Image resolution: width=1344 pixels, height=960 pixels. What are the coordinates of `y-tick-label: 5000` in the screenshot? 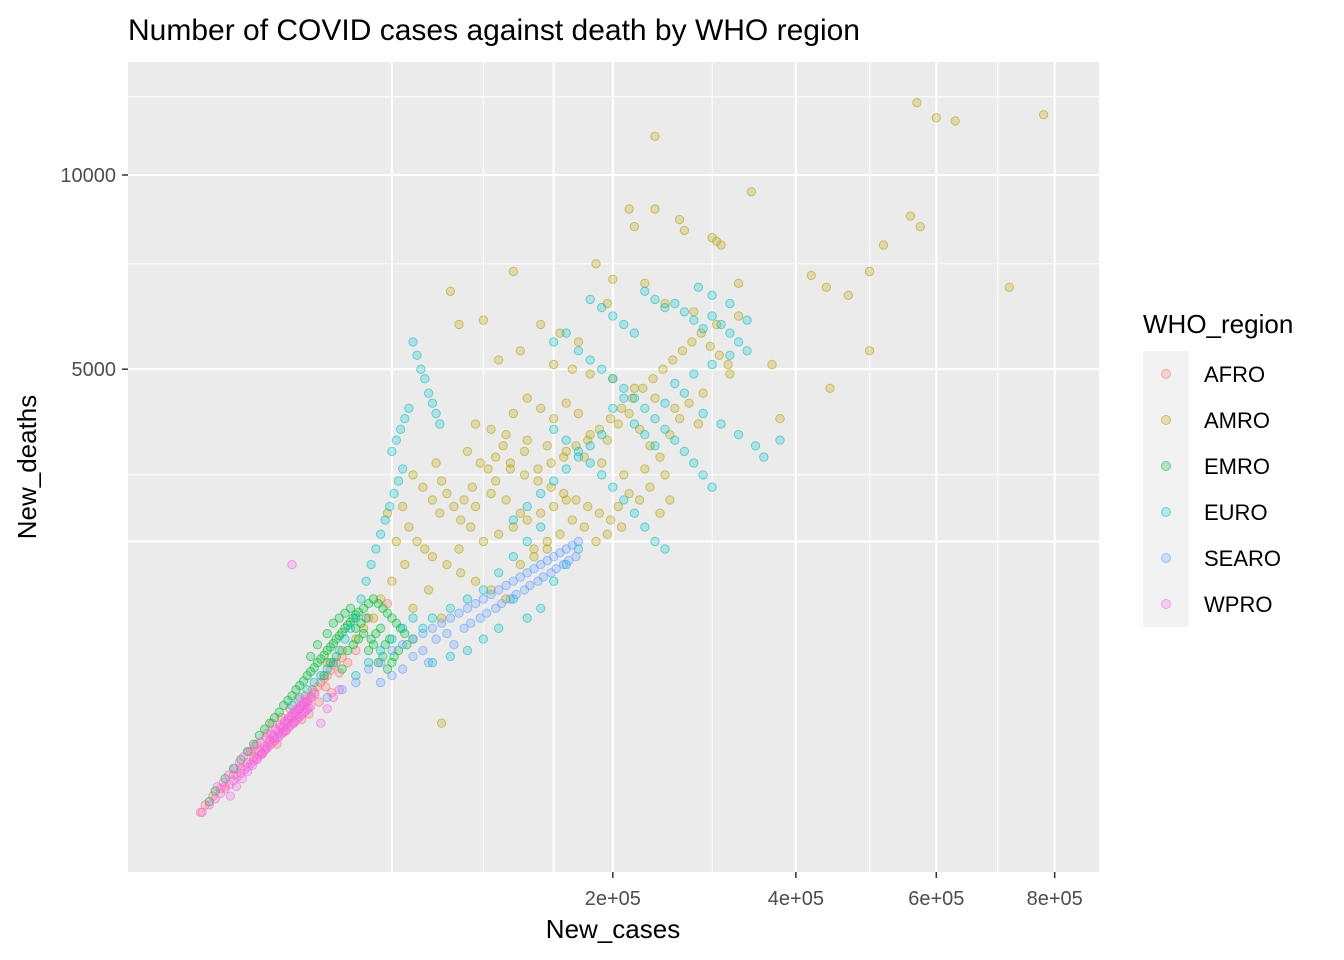 It's located at (94, 370).